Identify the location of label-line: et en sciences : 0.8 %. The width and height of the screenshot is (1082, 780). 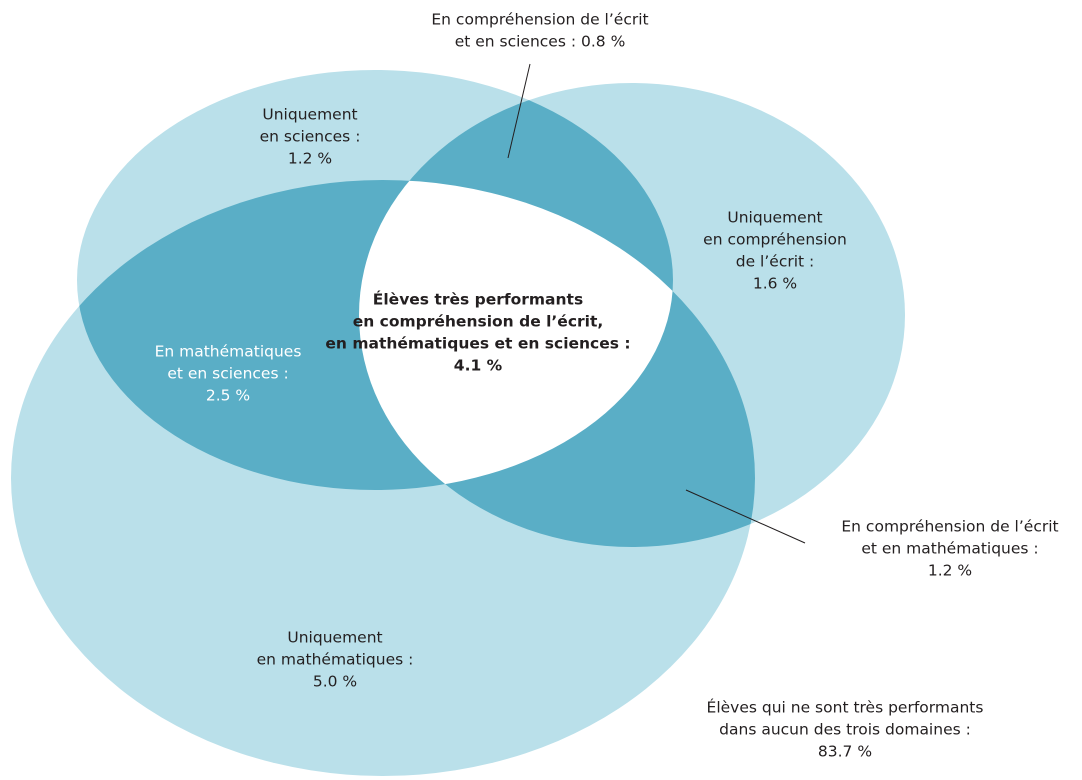
(540, 42).